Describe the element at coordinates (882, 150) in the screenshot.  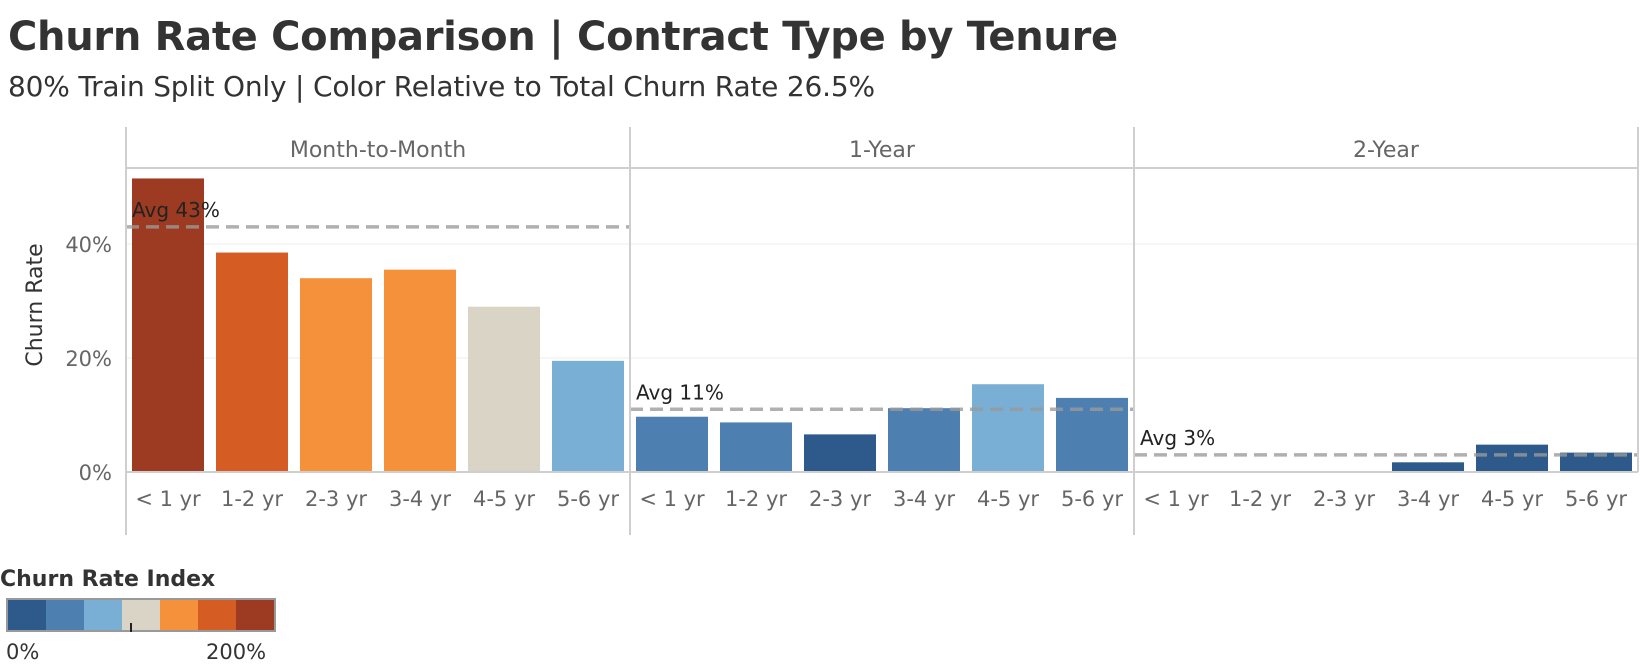
I see `panel-header-label: 1-Year` at that location.